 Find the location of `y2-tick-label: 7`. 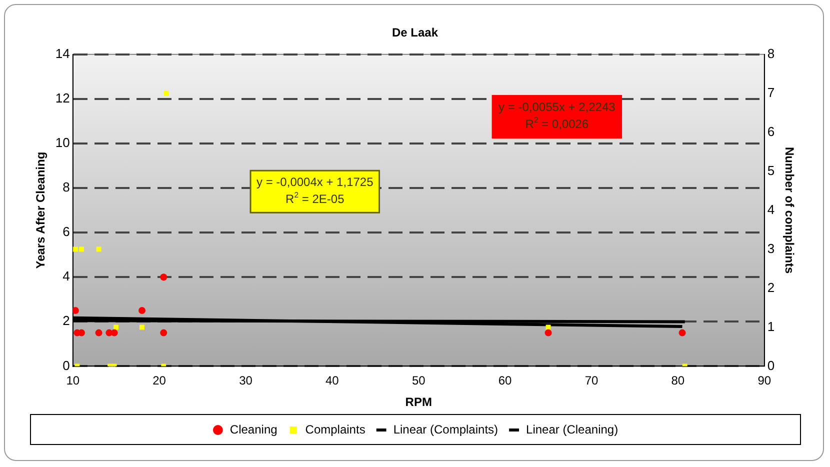

y2-tick-label: 7 is located at coordinates (771, 92).